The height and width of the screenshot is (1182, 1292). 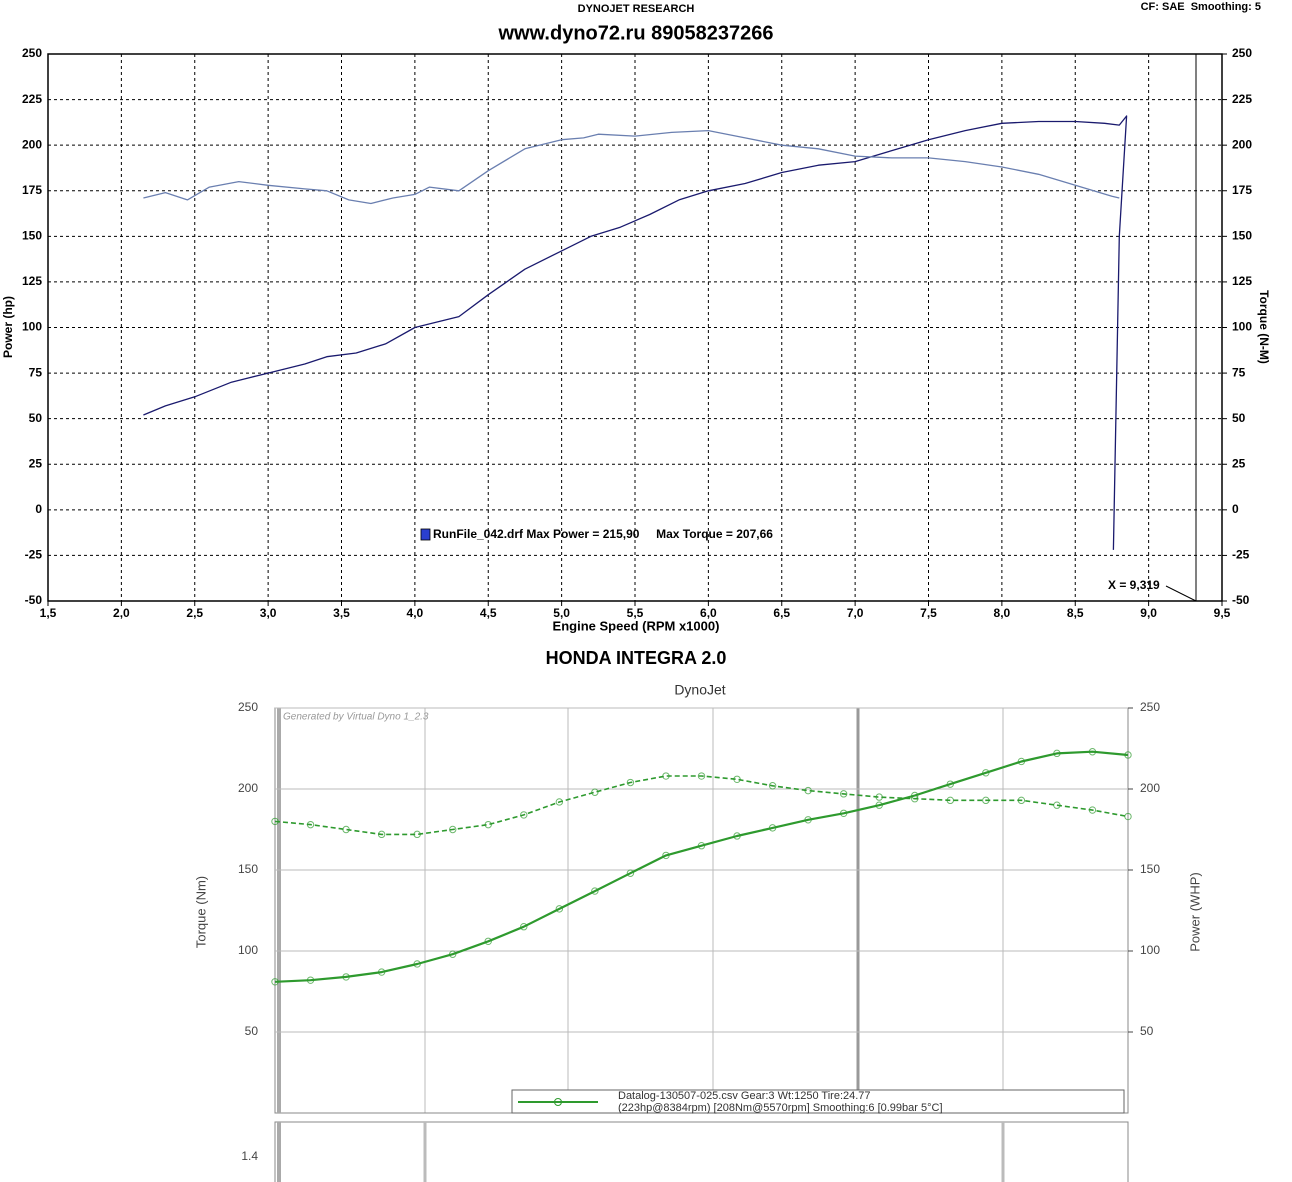 What do you see at coordinates (121, 613) in the screenshot?
I see `x-tick-label: 2,0` at bounding box center [121, 613].